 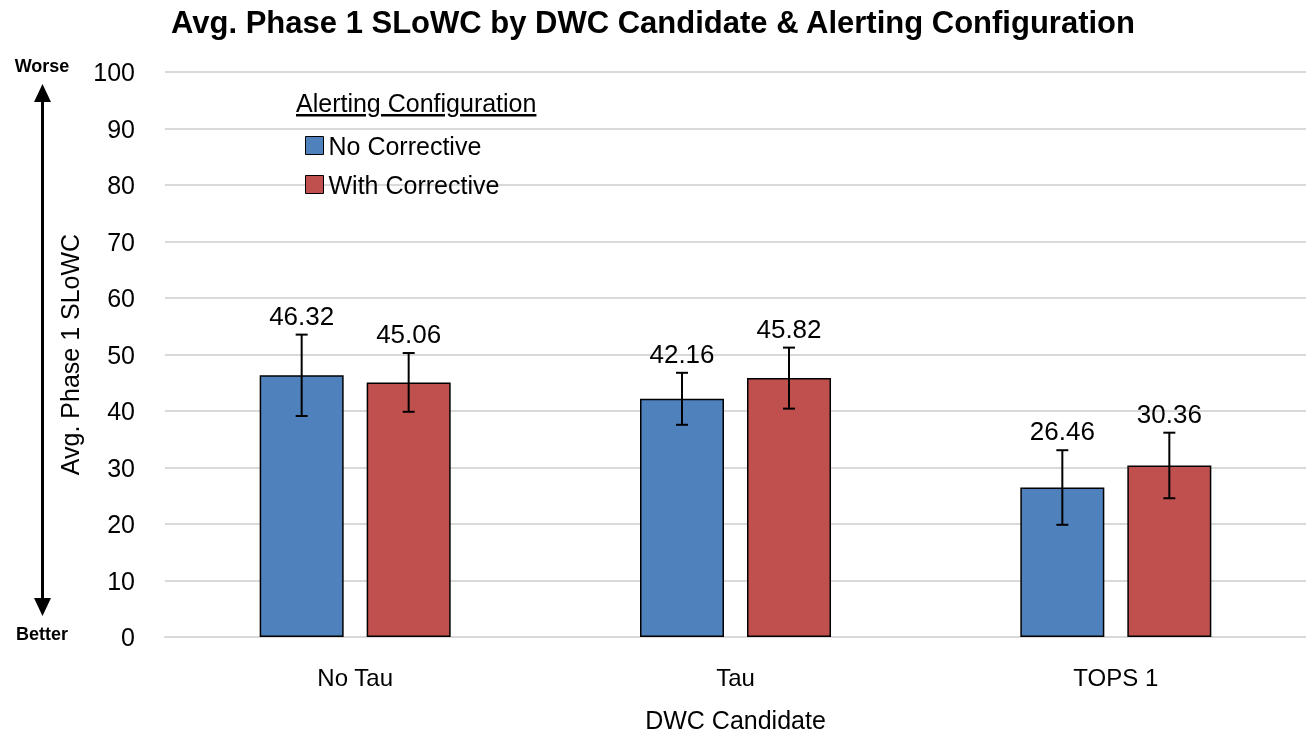 What do you see at coordinates (653, 22) in the screenshot?
I see `chart-title: Avg. Phase 1 SLoWC by DWC Candidate & Alerting Configuration` at bounding box center [653, 22].